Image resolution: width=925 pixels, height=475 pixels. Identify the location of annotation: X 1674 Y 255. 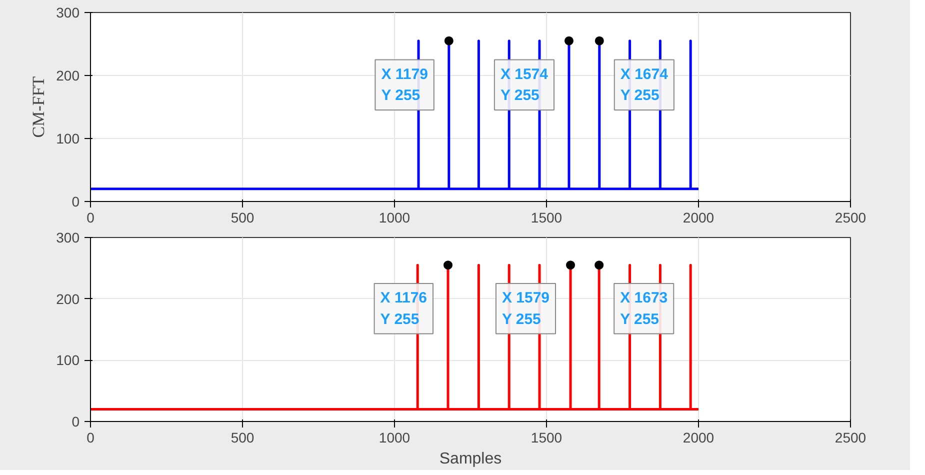
(644, 85).